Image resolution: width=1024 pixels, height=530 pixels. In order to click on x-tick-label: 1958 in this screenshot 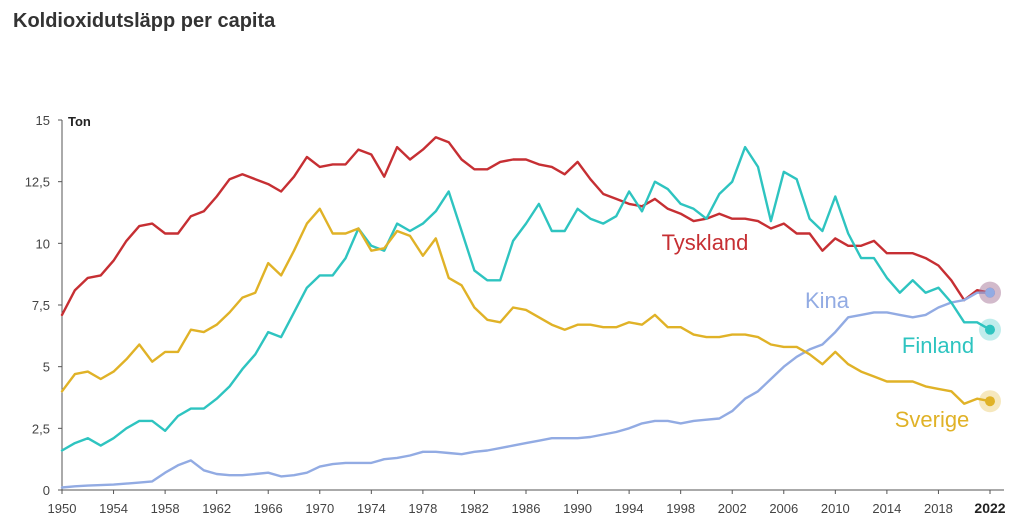, I will do `click(165, 508)`.